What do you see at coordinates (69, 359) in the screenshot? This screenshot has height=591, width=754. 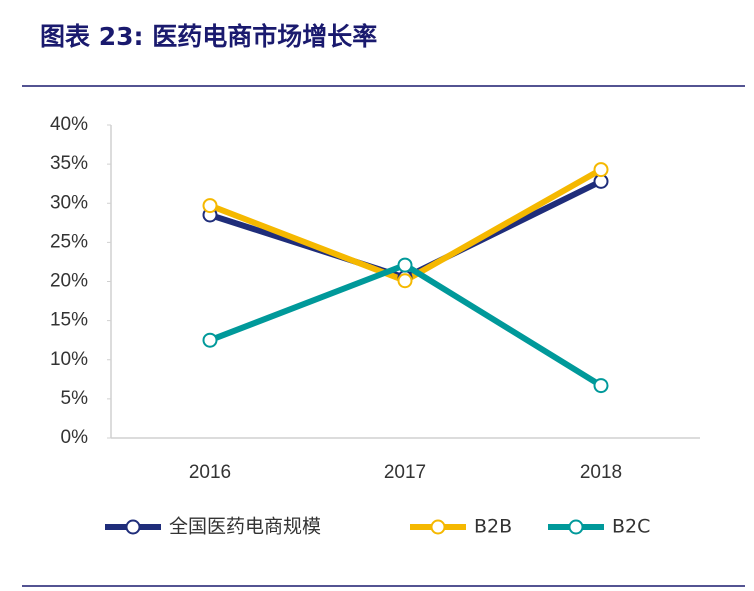 I see `y-tick-label: 10%` at bounding box center [69, 359].